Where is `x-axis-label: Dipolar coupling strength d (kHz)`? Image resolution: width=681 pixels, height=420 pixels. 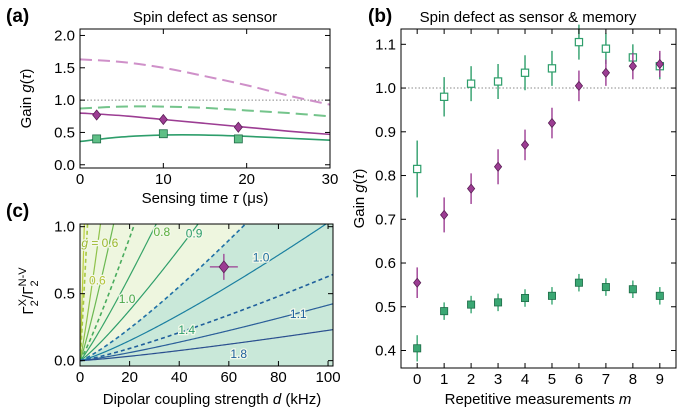 x-axis-label: Dipolar coupling strength d (kHz) is located at coordinates (212, 399).